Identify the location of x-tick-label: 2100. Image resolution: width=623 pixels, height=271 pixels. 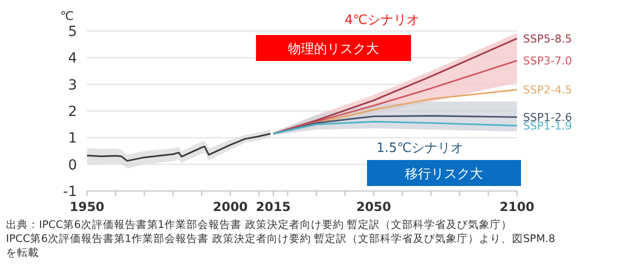
(517, 206).